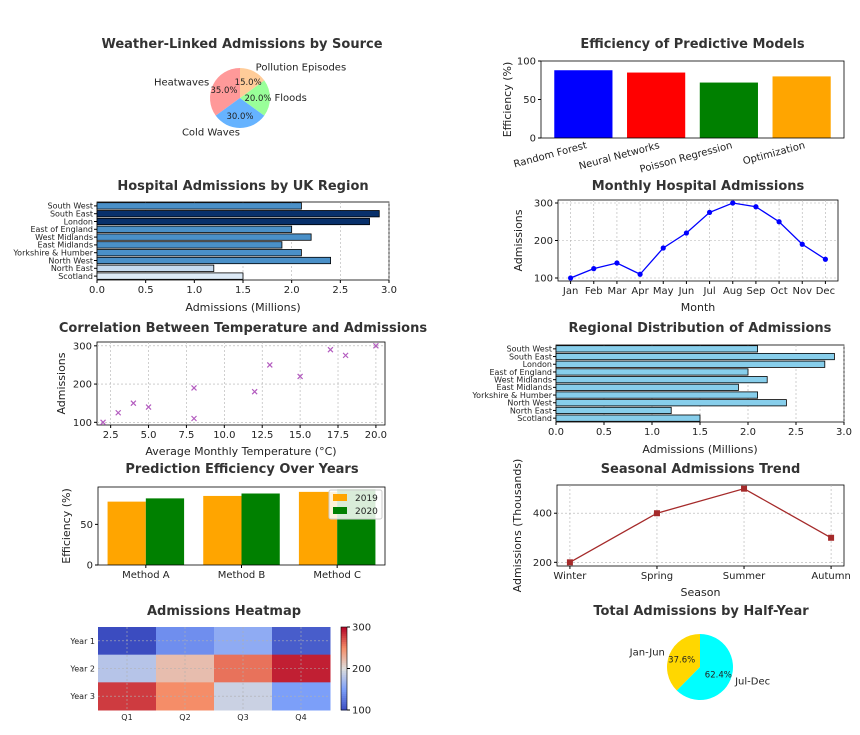 Image resolution: width=860 pixels, height=735 pixels. What do you see at coordinates (82, 641) in the screenshot?
I see `row-label: Year 1` at bounding box center [82, 641].